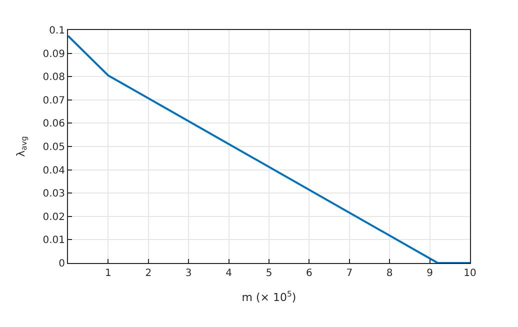 The image size is (518, 327). I want to click on y-tick-label: 0.05, so click(53, 147).